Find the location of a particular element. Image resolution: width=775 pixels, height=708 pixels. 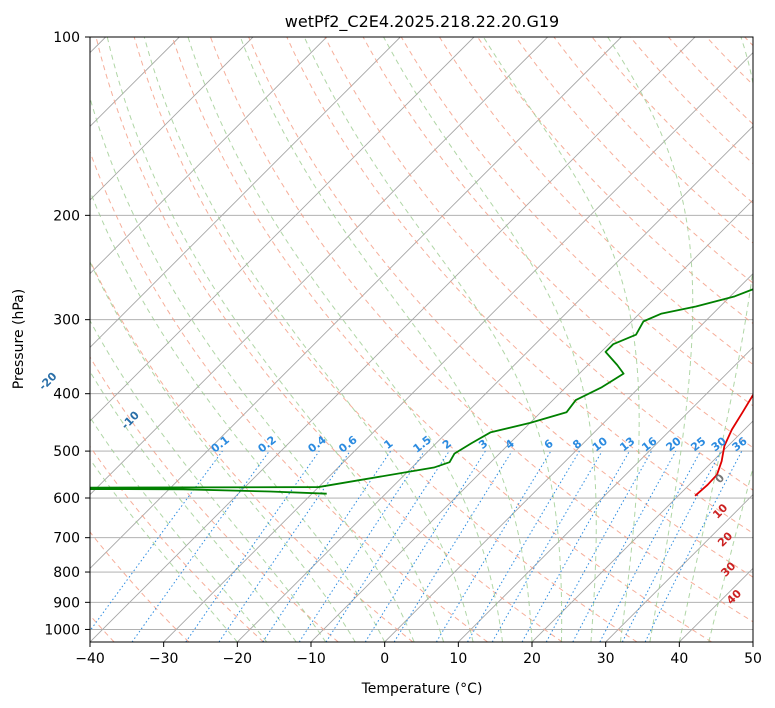

mixing-ratio-label: 0.6 is located at coordinates (348, 444).